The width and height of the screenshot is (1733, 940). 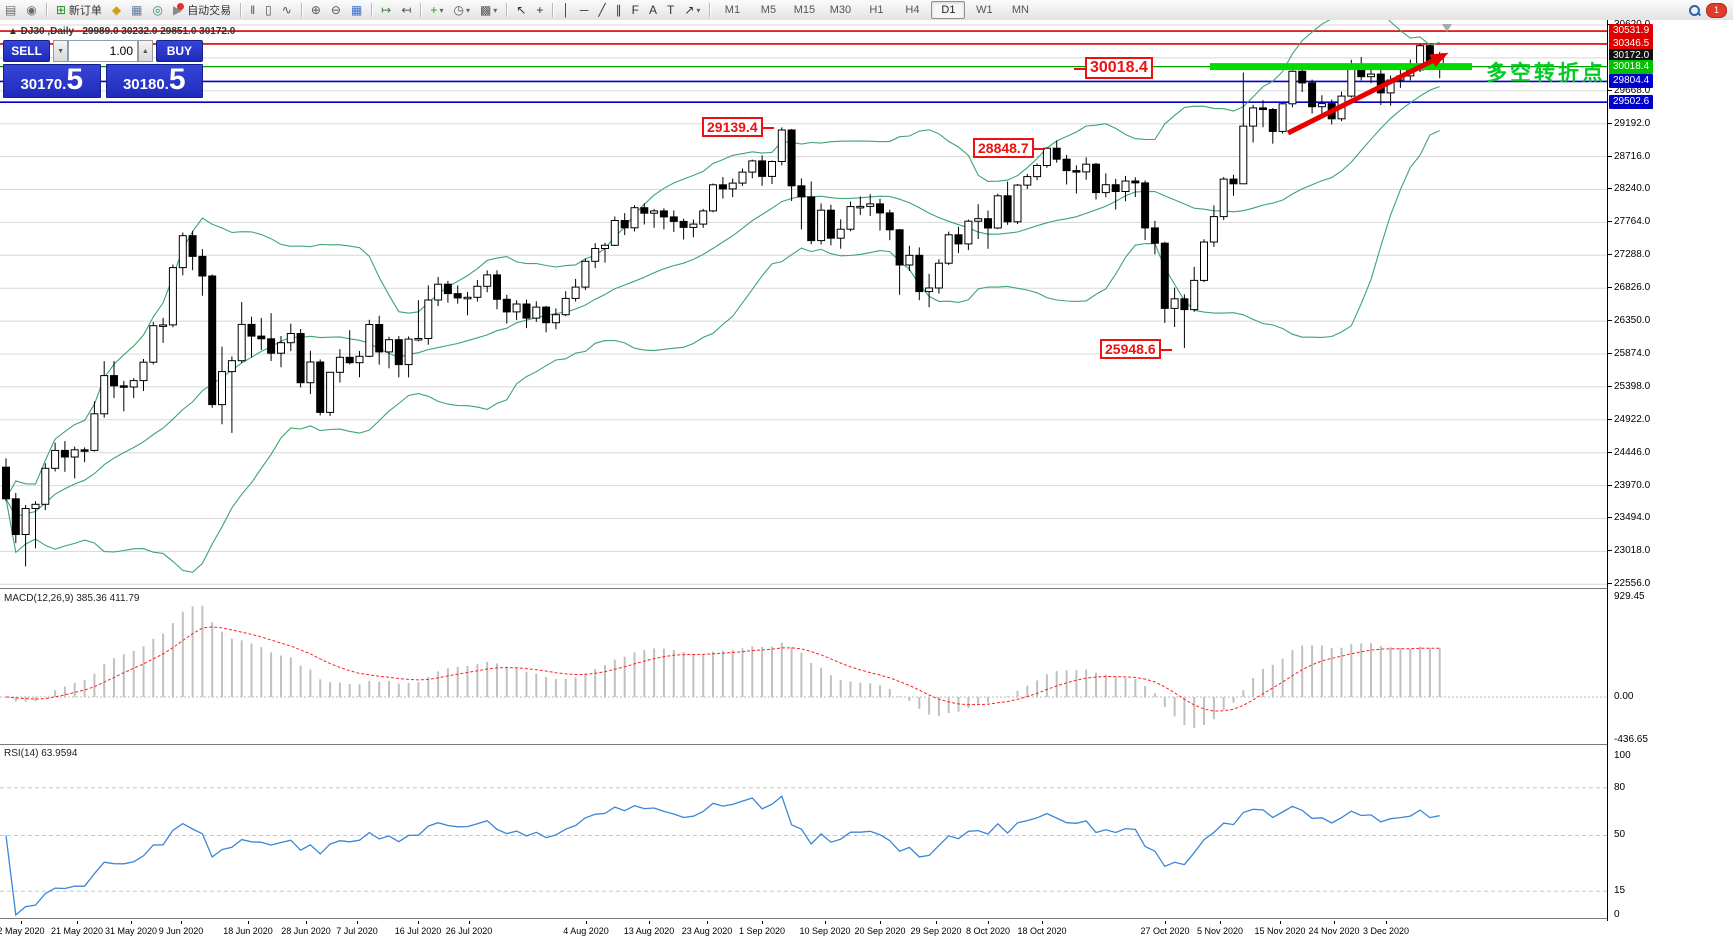 What do you see at coordinates (10, 10) in the screenshot?
I see `new-chart-icon: ▤` at bounding box center [10, 10].